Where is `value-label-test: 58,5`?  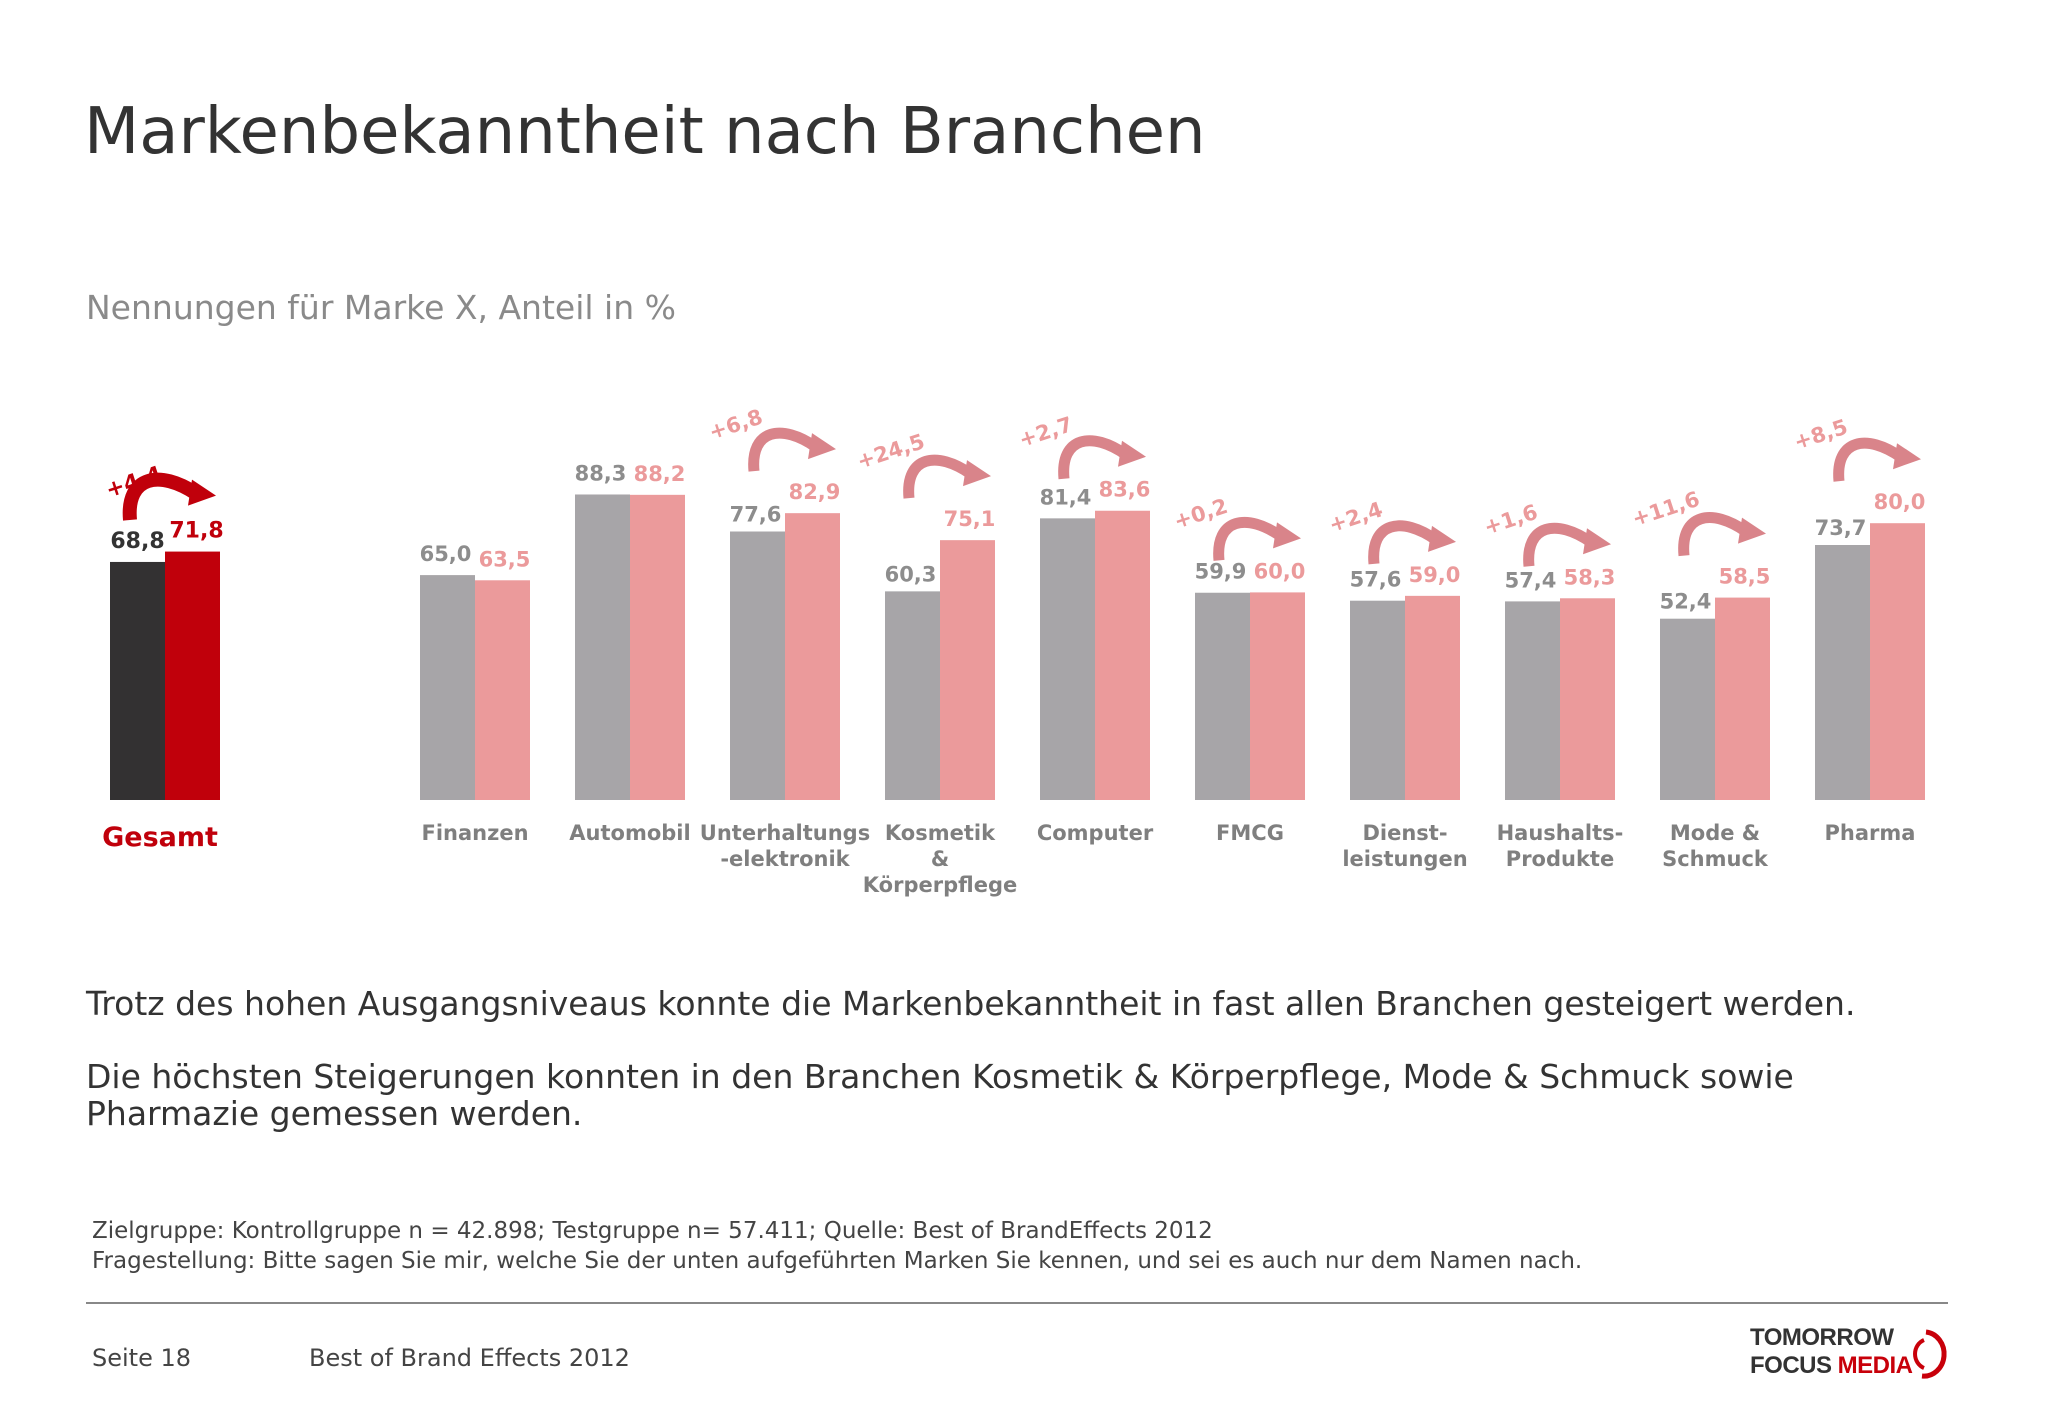 value-label-test: 58,5 is located at coordinates (1745, 577).